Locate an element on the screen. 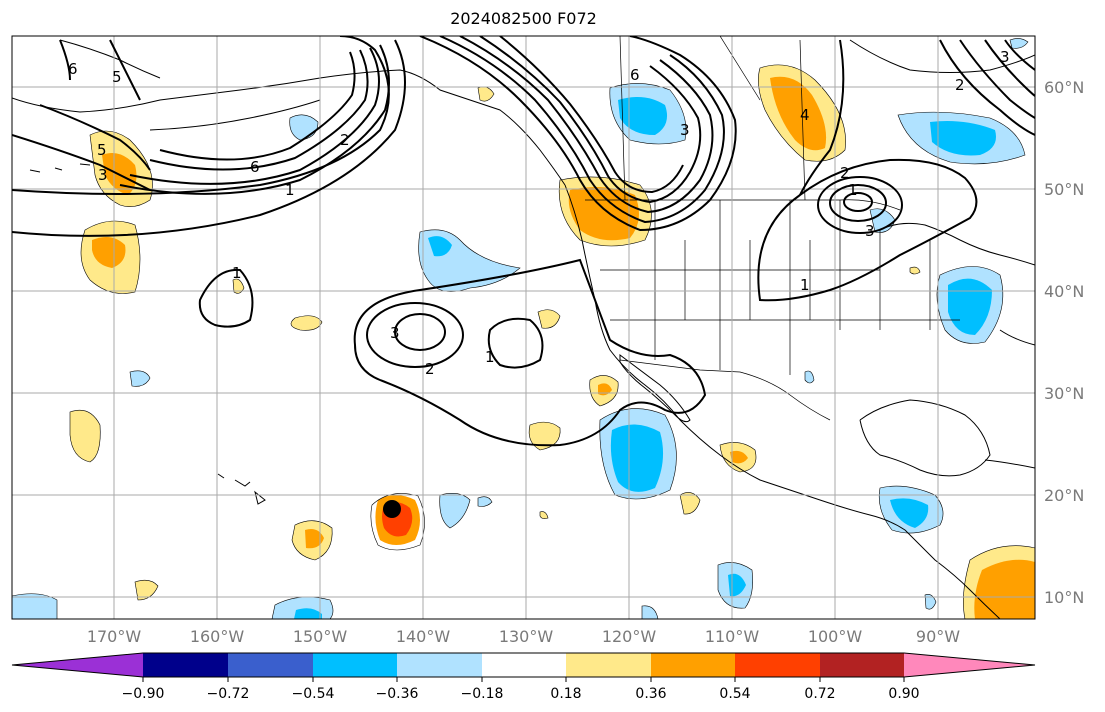 Image resolution: width=1105 pixels, height=712 pixels. cyclone-center-marker is located at coordinates (392, 509).